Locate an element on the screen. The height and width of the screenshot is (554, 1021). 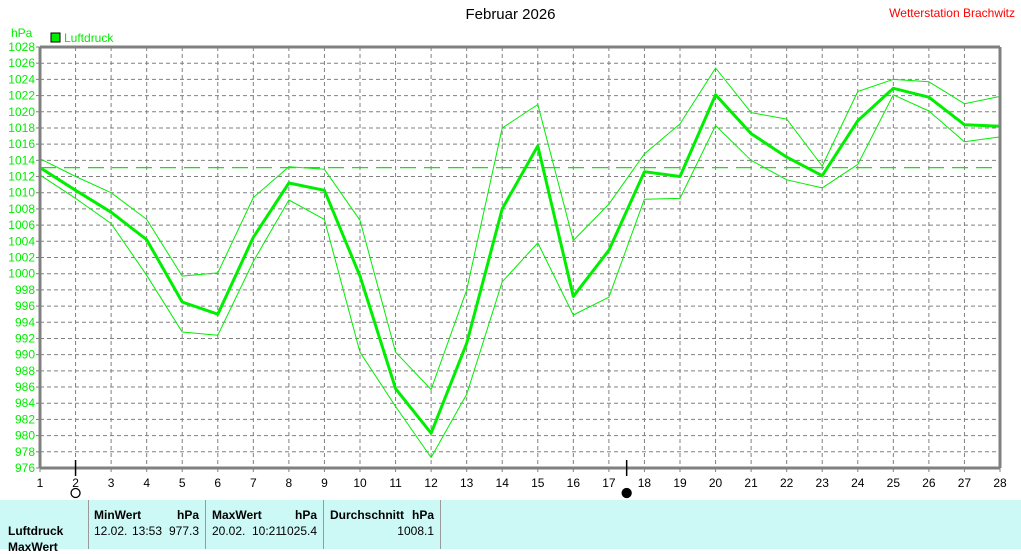
x-tick-label: 7 is located at coordinates (253, 483).